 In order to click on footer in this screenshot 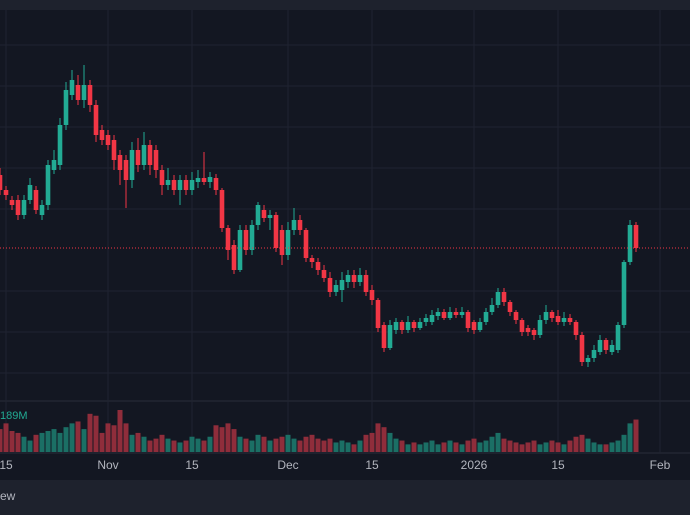, I will do `click(345, 497)`.